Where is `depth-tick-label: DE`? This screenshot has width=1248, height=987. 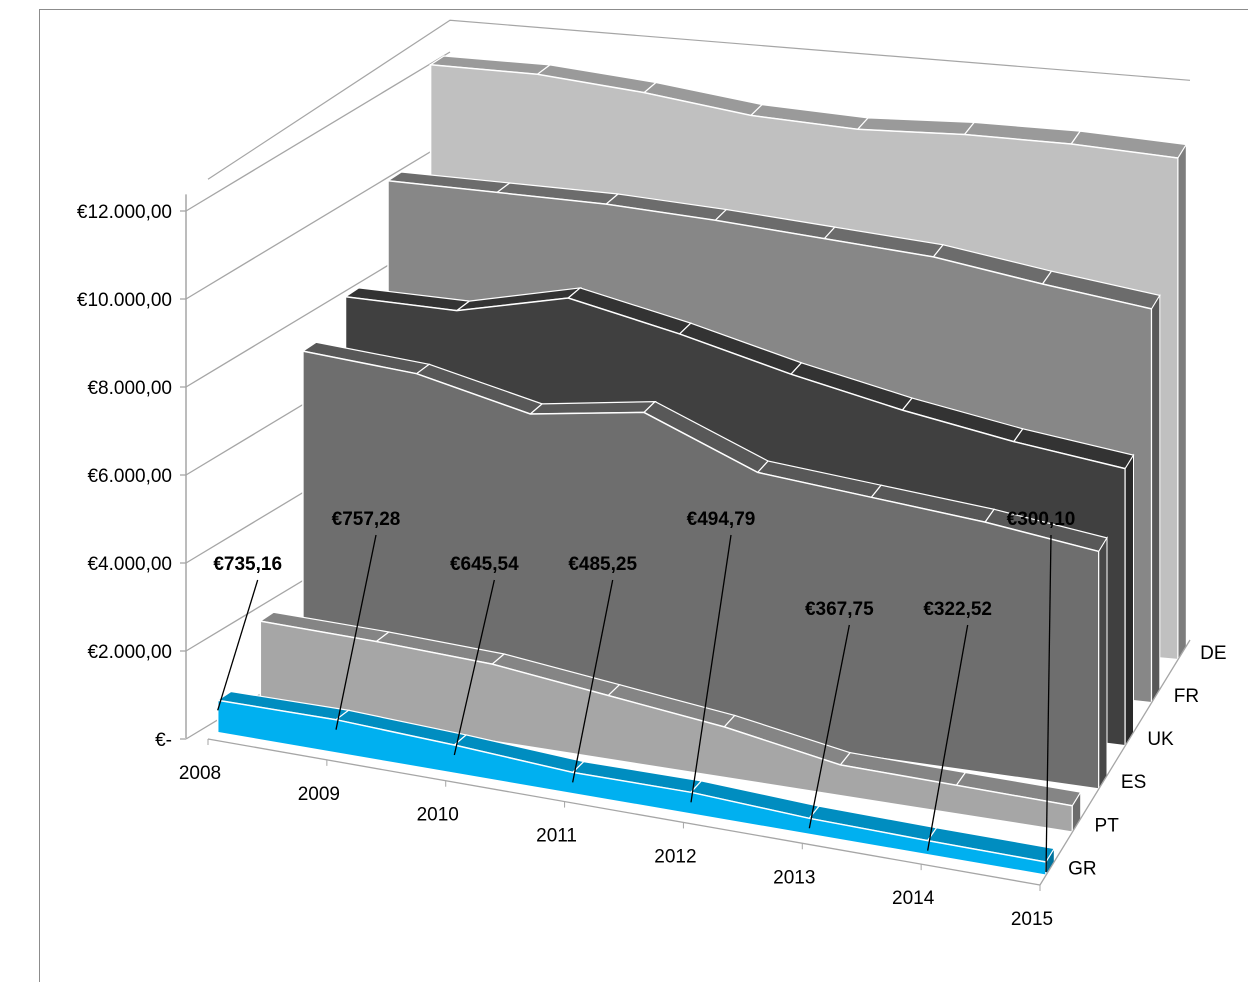 depth-tick-label: DE is located at coordinates (1213, 653).